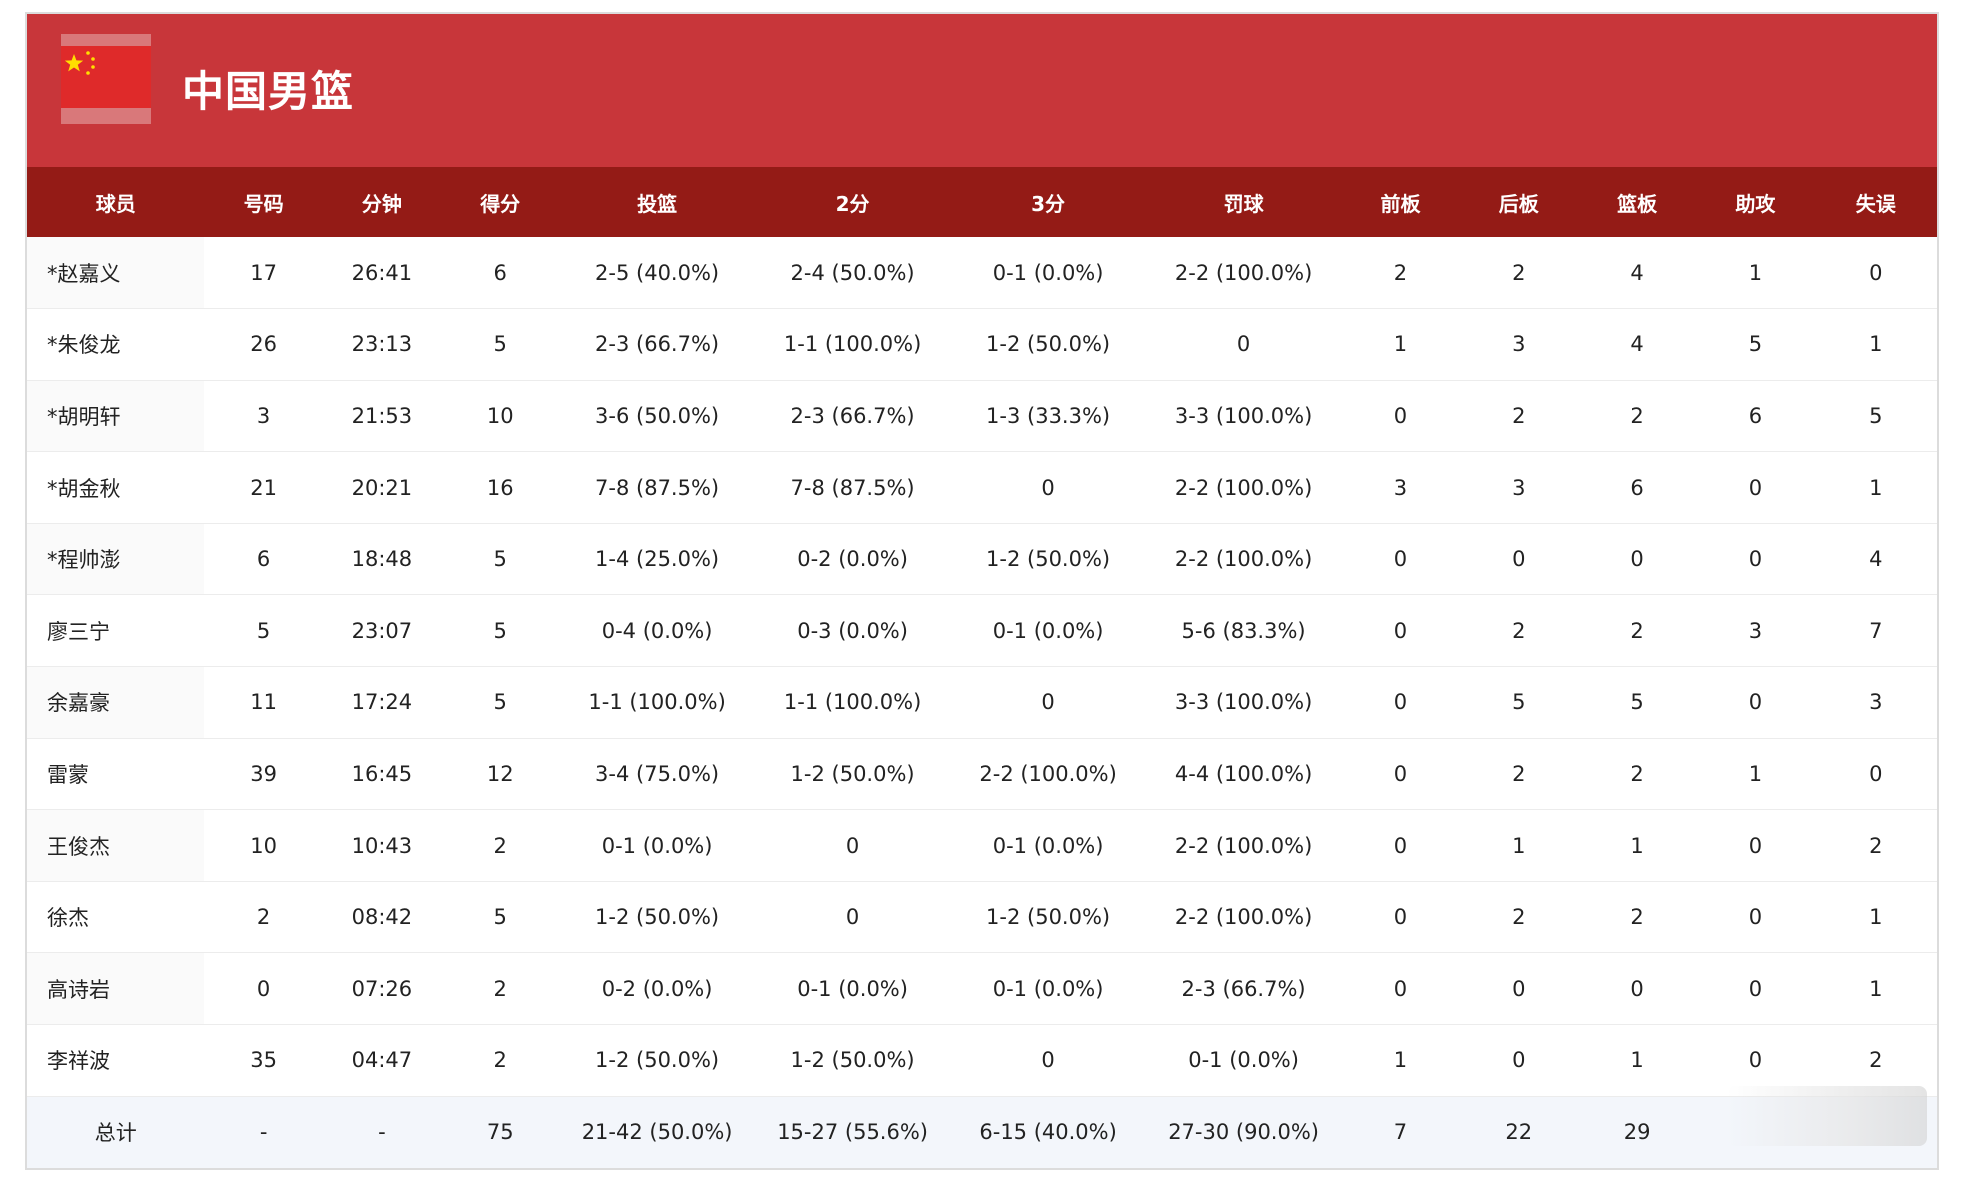 The height and width of the screenshot is (1180, 1962). I want to click on cell-points: 6, so click(500, 273).